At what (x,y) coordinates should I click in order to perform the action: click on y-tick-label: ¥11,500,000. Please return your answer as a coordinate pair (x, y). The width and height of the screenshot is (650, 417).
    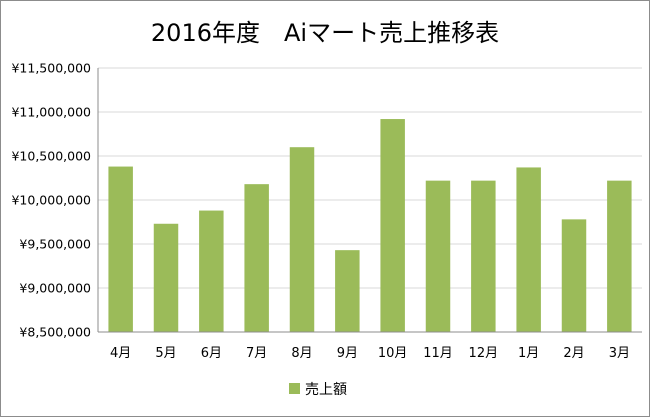
    Looking at the image, I should click on (51, 68).